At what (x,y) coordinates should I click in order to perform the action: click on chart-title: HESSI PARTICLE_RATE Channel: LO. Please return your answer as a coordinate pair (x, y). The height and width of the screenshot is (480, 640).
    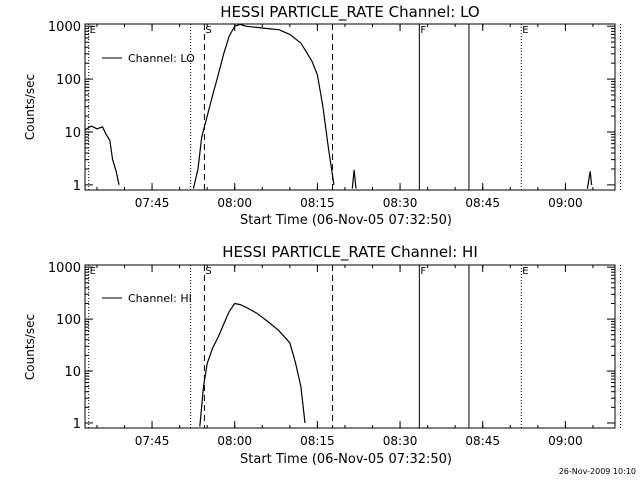
    Looking at the image, I should click on (349, 12).